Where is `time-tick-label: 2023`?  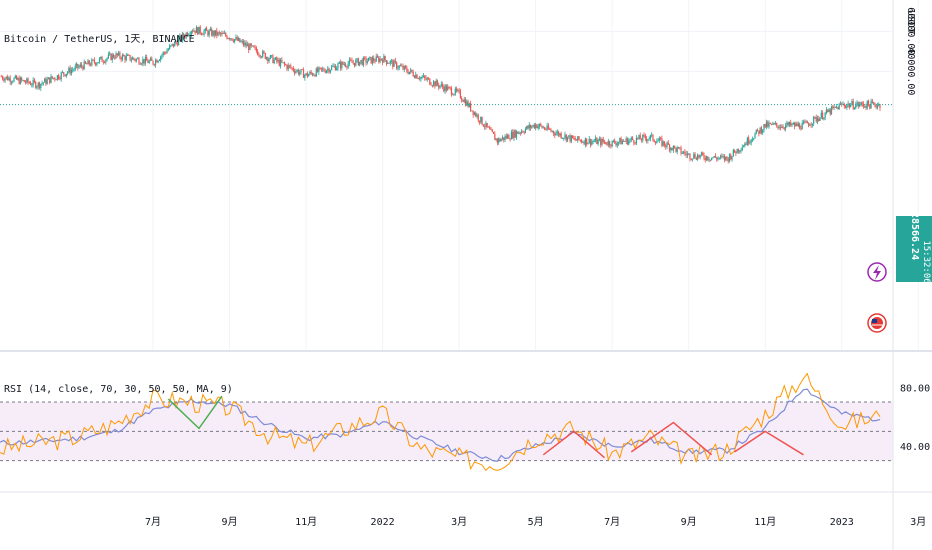 time-tick-label: 2023 is located at coordinates (842, 522).